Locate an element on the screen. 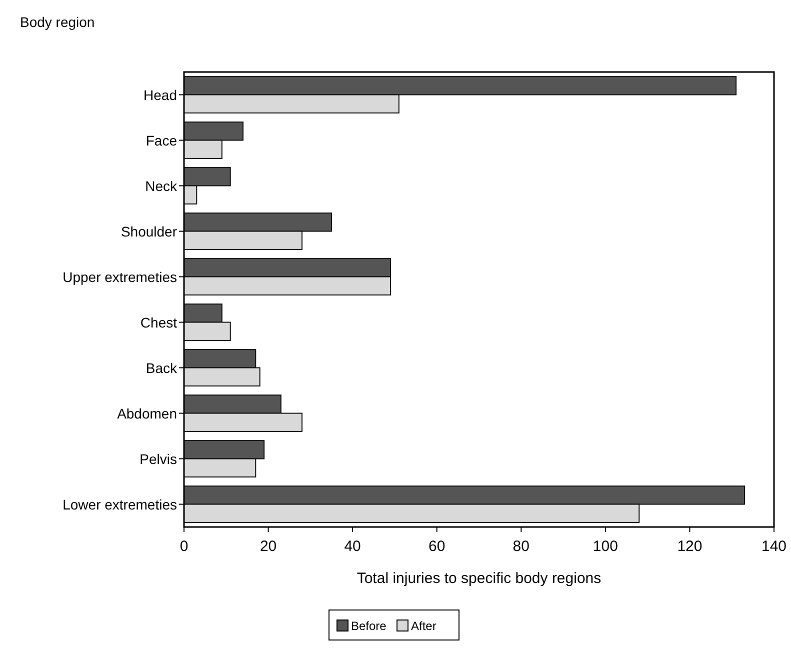  y-axis-title: Body region is located at coordinates (57, 22).